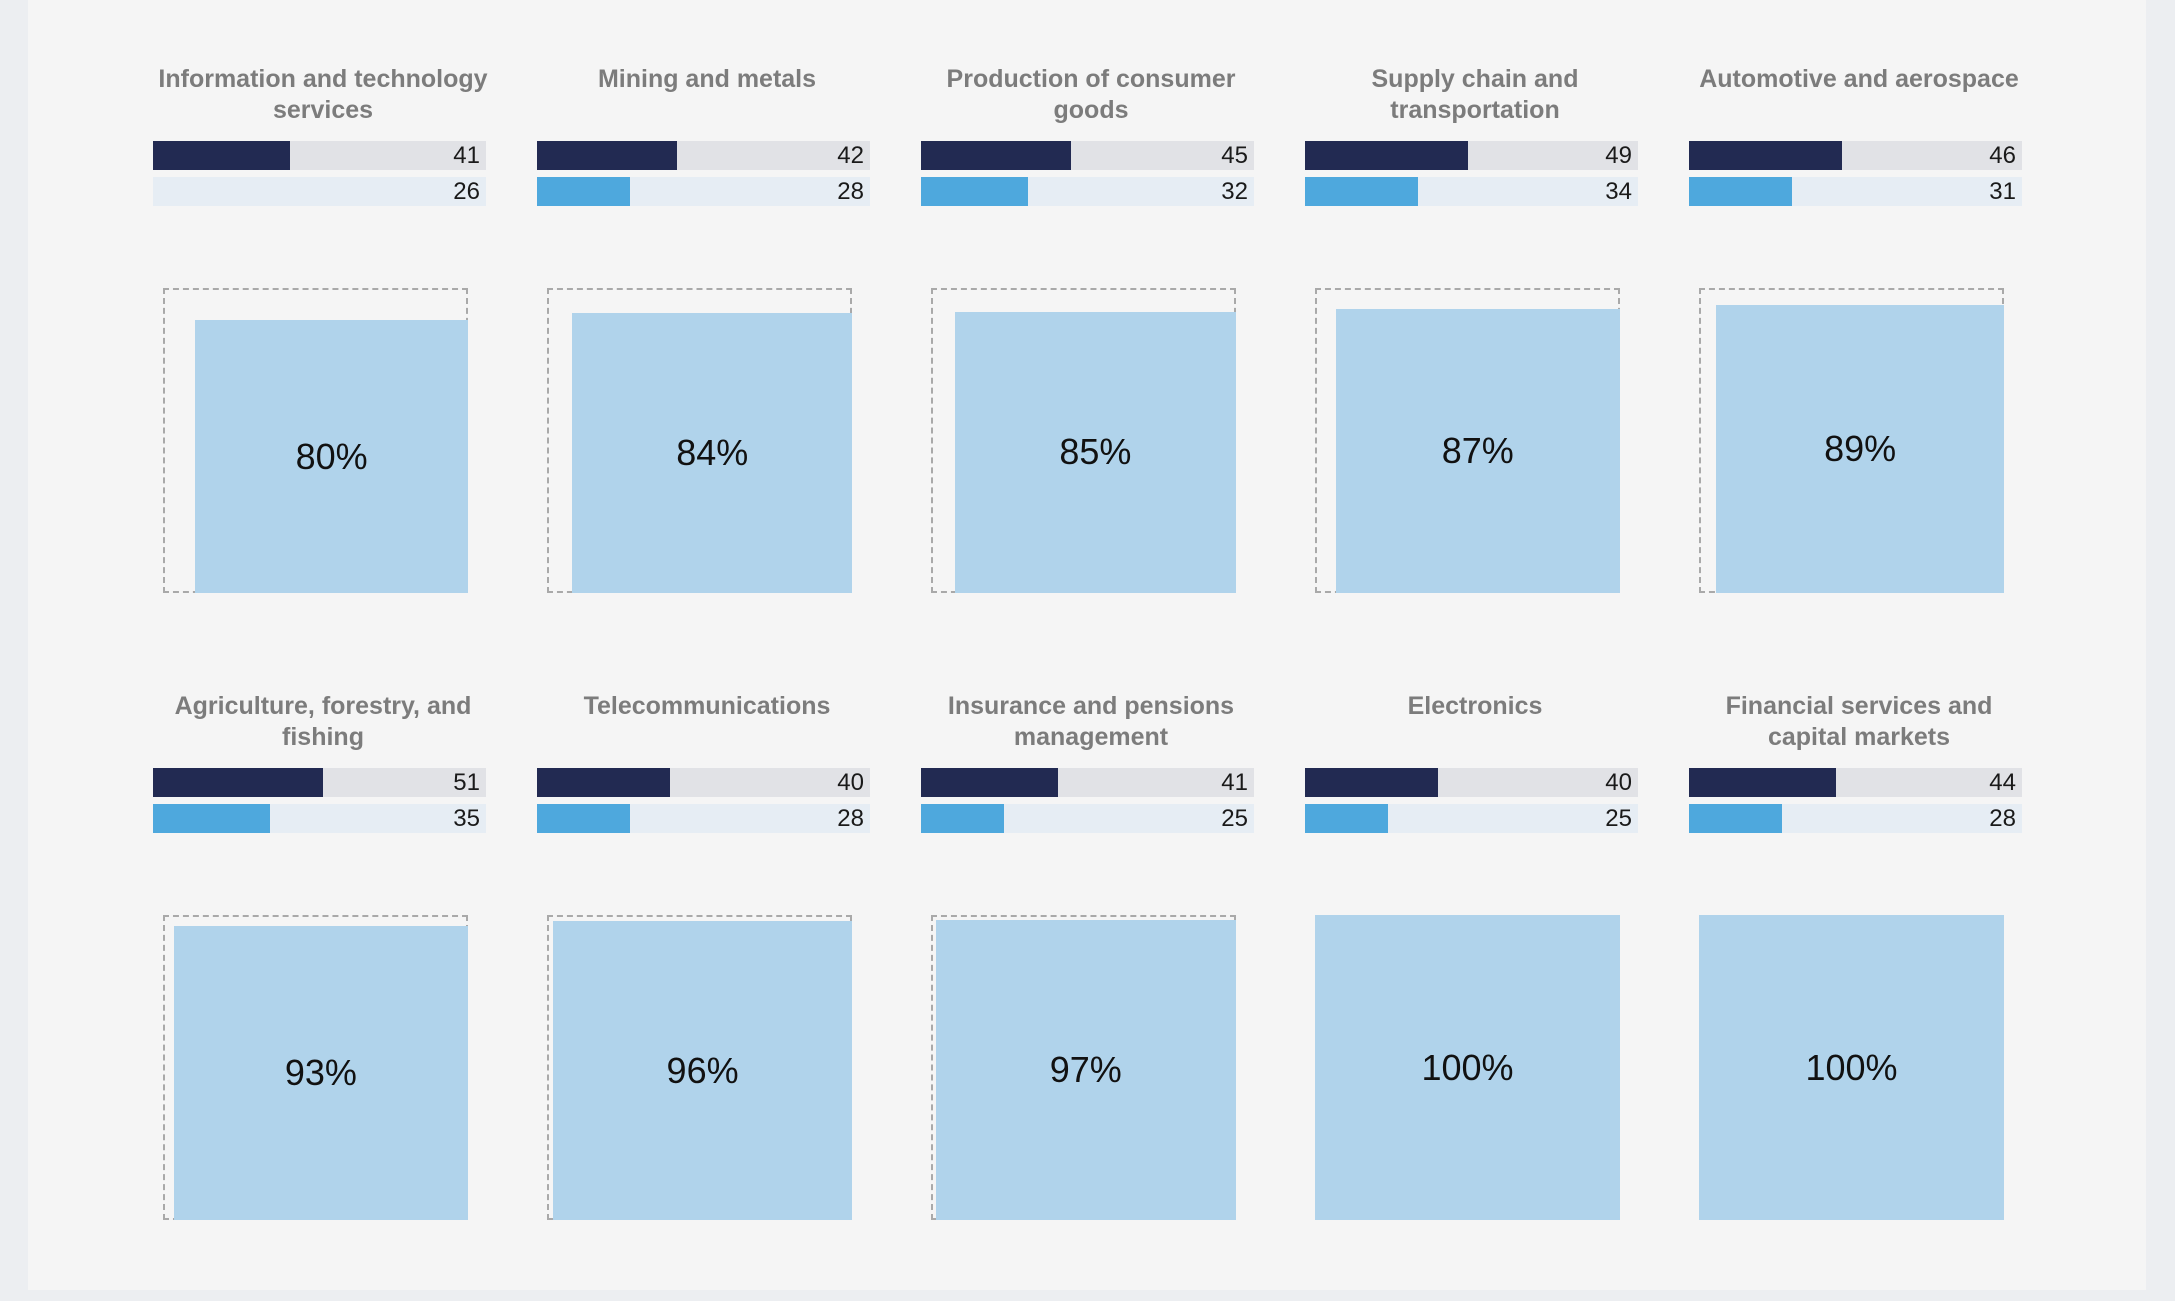 The width and height of the screenshot is (2175, 1301). Describe the element at coordinates (1855, 782) in the screenshot. I see `bar-track-dark: 44` at that location.